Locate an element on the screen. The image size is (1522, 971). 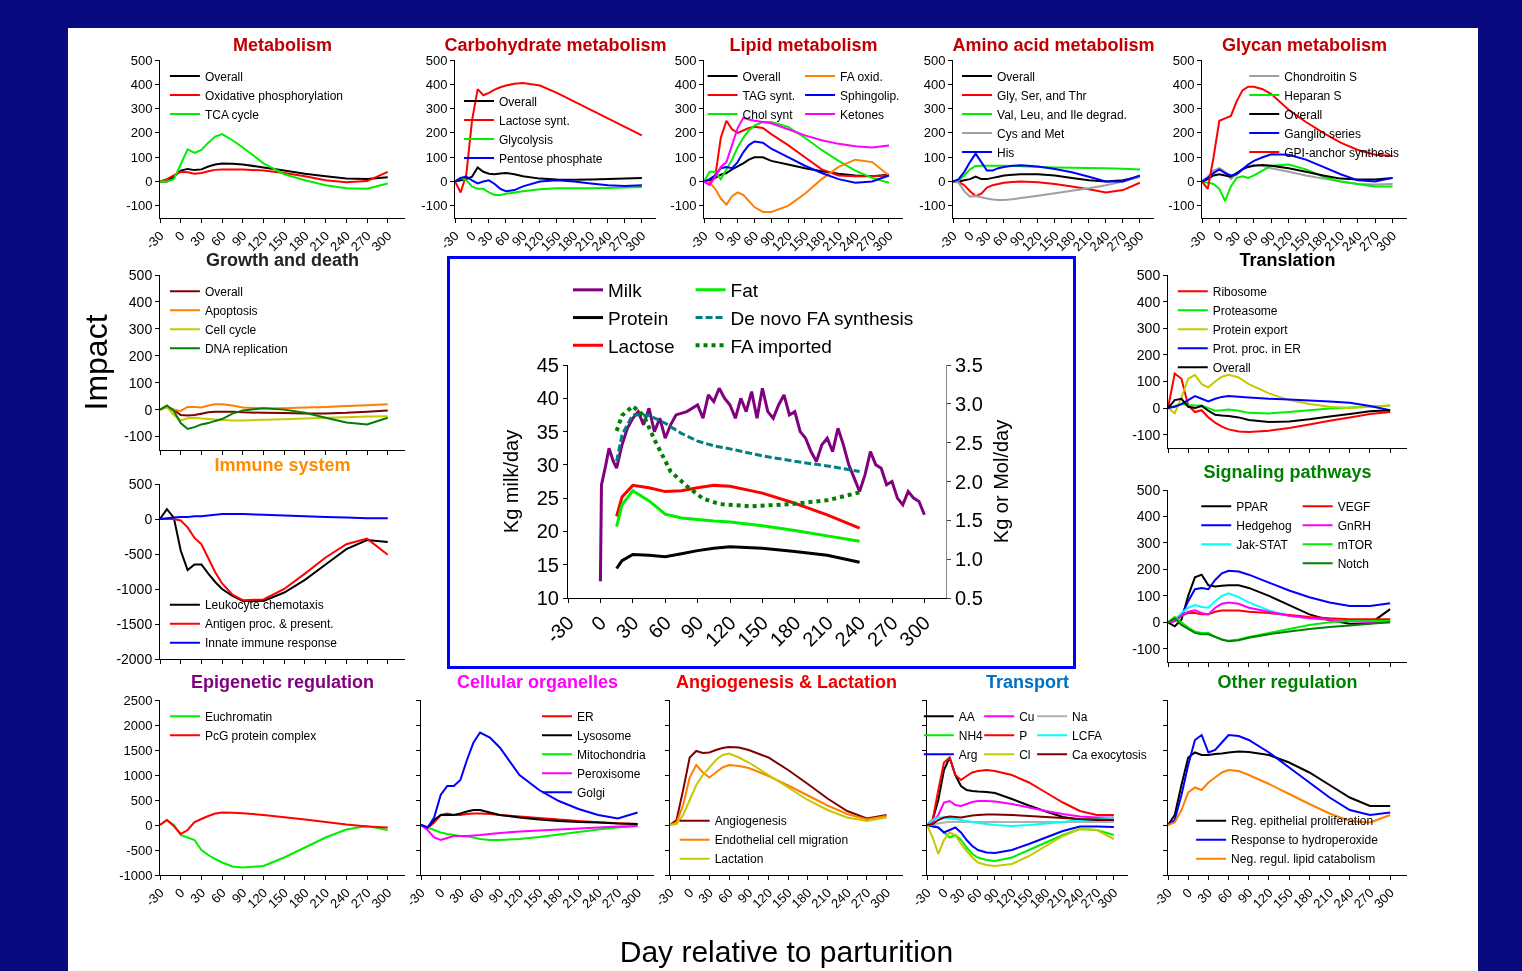
y-tick-label: 35 is located at coordinates (547, 431).